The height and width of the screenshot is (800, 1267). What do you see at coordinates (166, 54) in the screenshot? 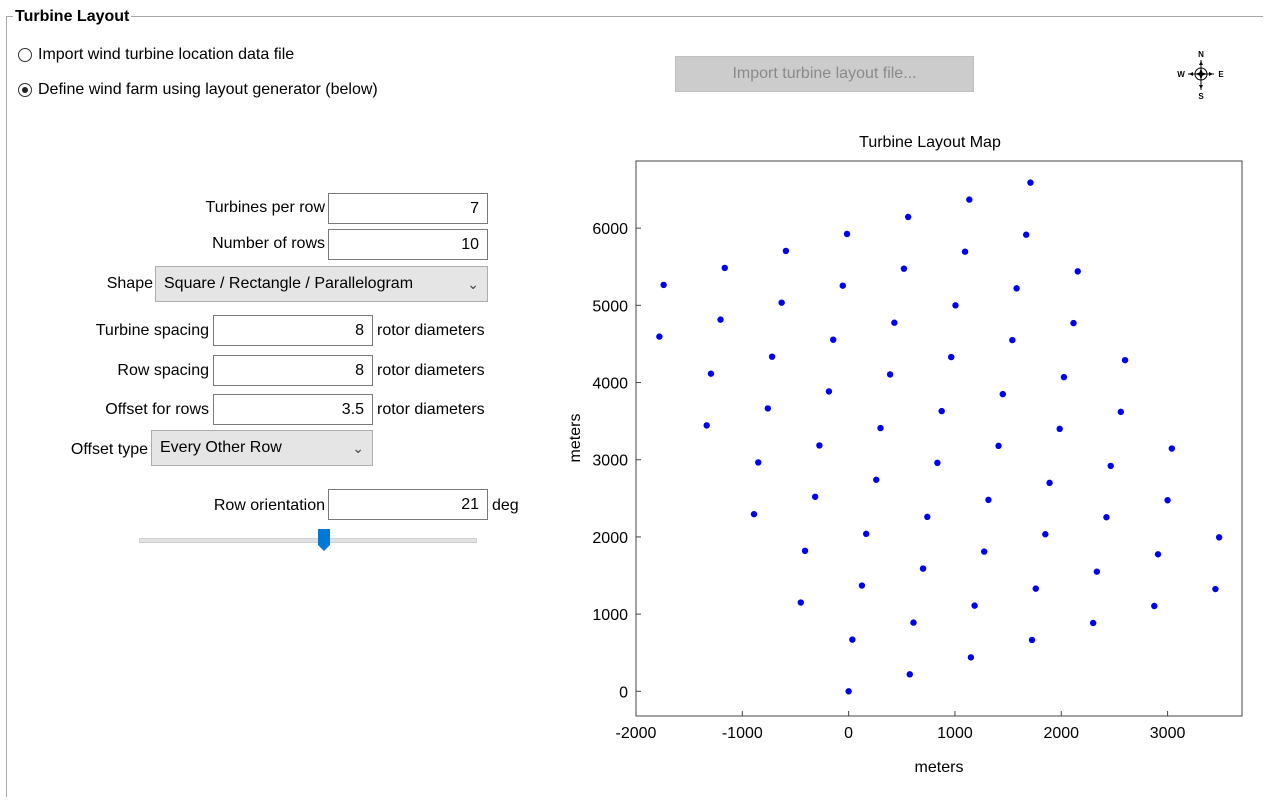
I see `import-option-label: Import wind turbine location data file` at bounding box center [166, 54].